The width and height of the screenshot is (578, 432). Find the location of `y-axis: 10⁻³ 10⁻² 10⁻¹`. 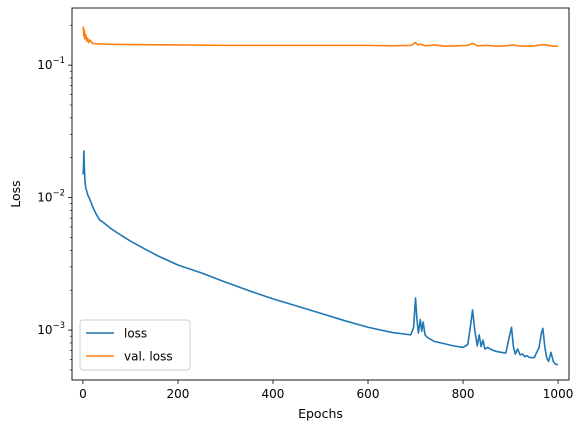

y-axis: 10⁻³ 10⁻² 10⁻¹ is located at coordinates (54, 197).